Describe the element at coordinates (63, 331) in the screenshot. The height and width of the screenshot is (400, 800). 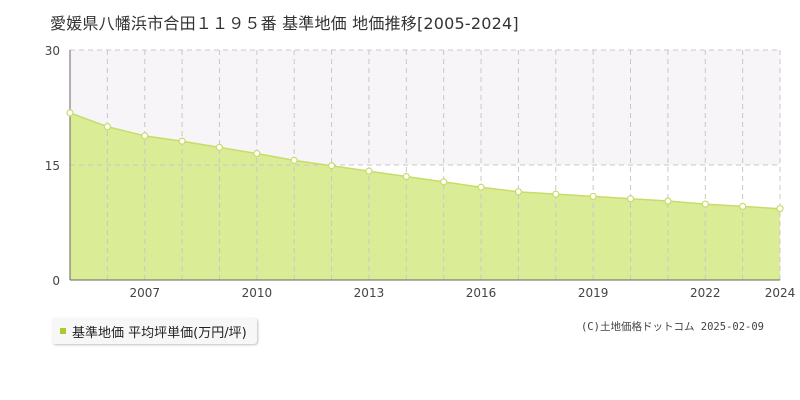
I see `legend-swatch` at that location.